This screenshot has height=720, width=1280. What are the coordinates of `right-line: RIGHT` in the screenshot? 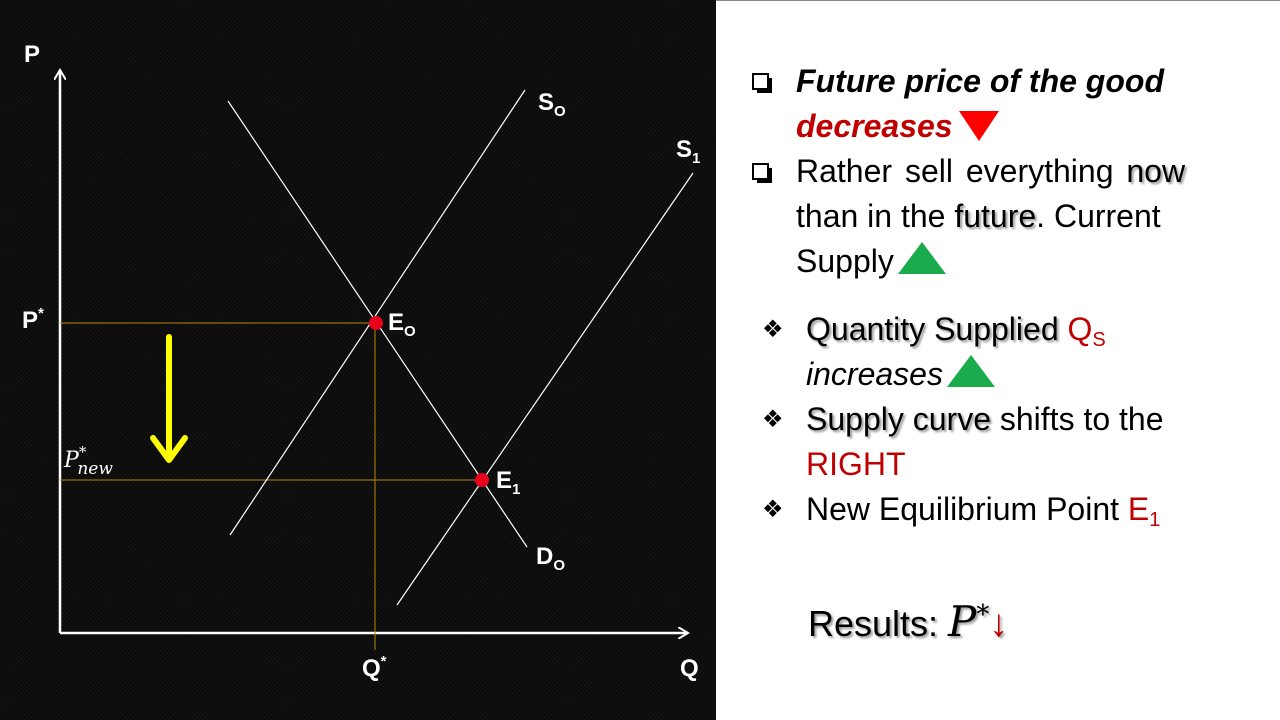 It's located at (856, 464).